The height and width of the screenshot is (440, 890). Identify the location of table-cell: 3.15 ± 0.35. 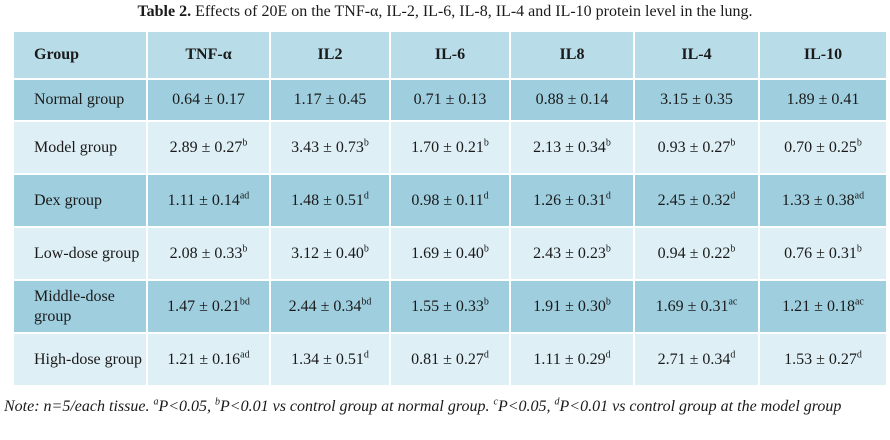
(696, 100).